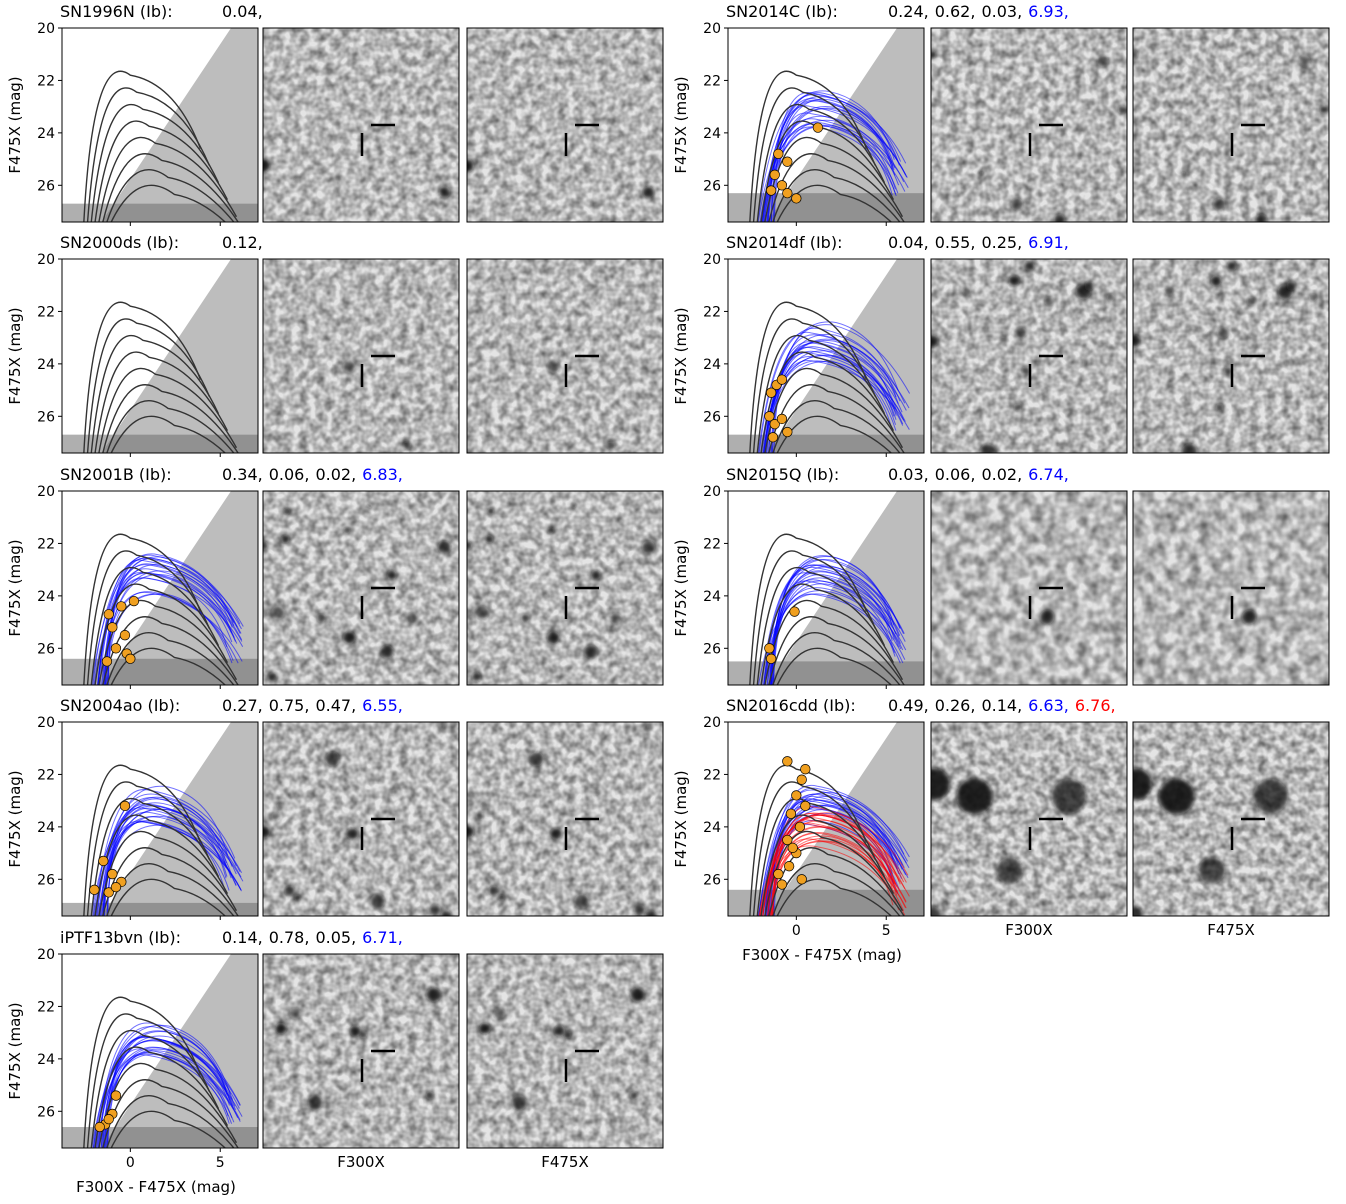  I want to click on value-text: 6.76,, so click(1095, 705).